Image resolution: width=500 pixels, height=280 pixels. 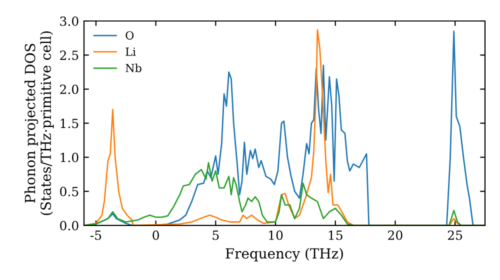 What do you see at coordinates (69, 21) in the screenshot?
I see `y-tick-label: 3.0` at bounding box center [69, 21].